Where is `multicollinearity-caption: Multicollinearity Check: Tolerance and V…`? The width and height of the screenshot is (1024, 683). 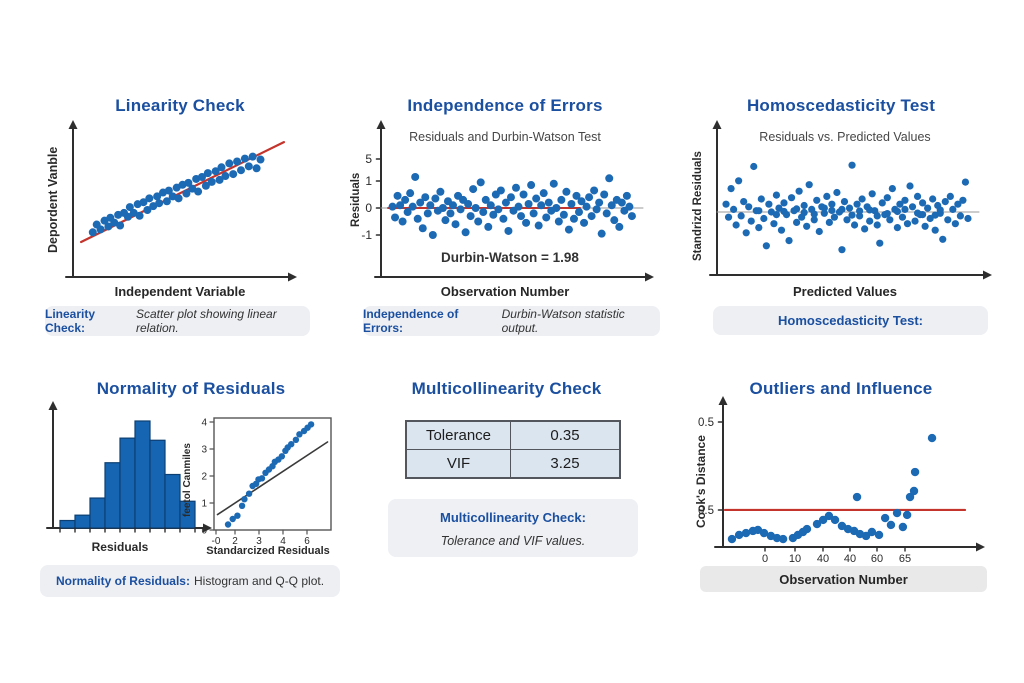
multicollinearity-caption: Multicollinearity Check: Tolerance and V… is located at coordinates (513, 528).